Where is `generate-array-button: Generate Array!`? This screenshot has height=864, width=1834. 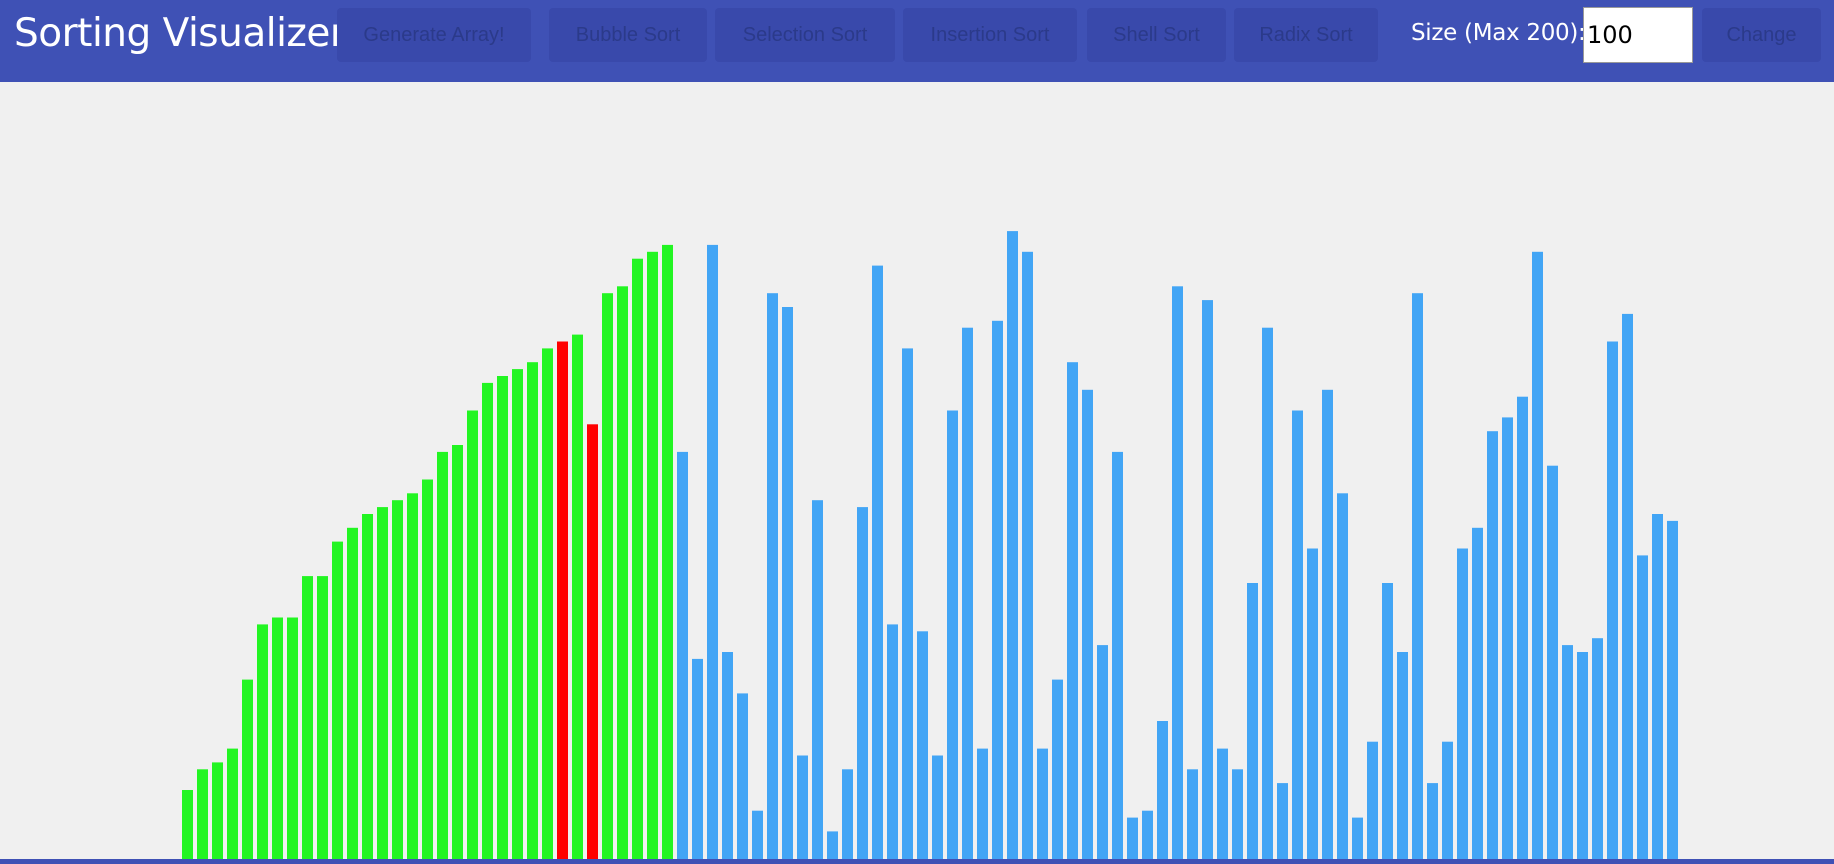
generate-array-button: Generate Array! is located at coordinates (434, 35).